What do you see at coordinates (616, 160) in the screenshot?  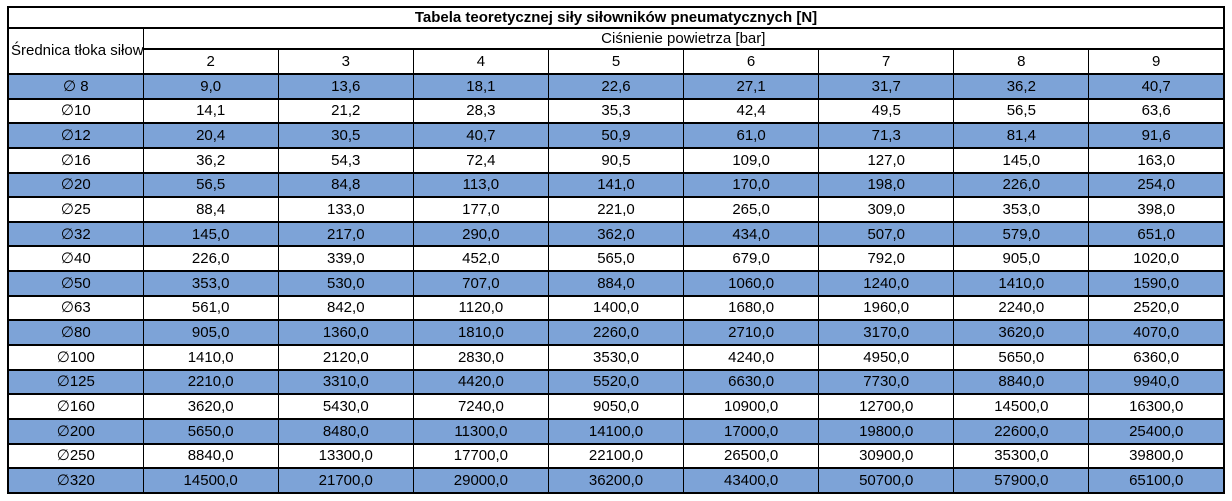 I see `table-row: ∅16 36,2 54,3 72,4 90,5 109,0 127,0 145,0 163,0` at bounding box center [616, 160].